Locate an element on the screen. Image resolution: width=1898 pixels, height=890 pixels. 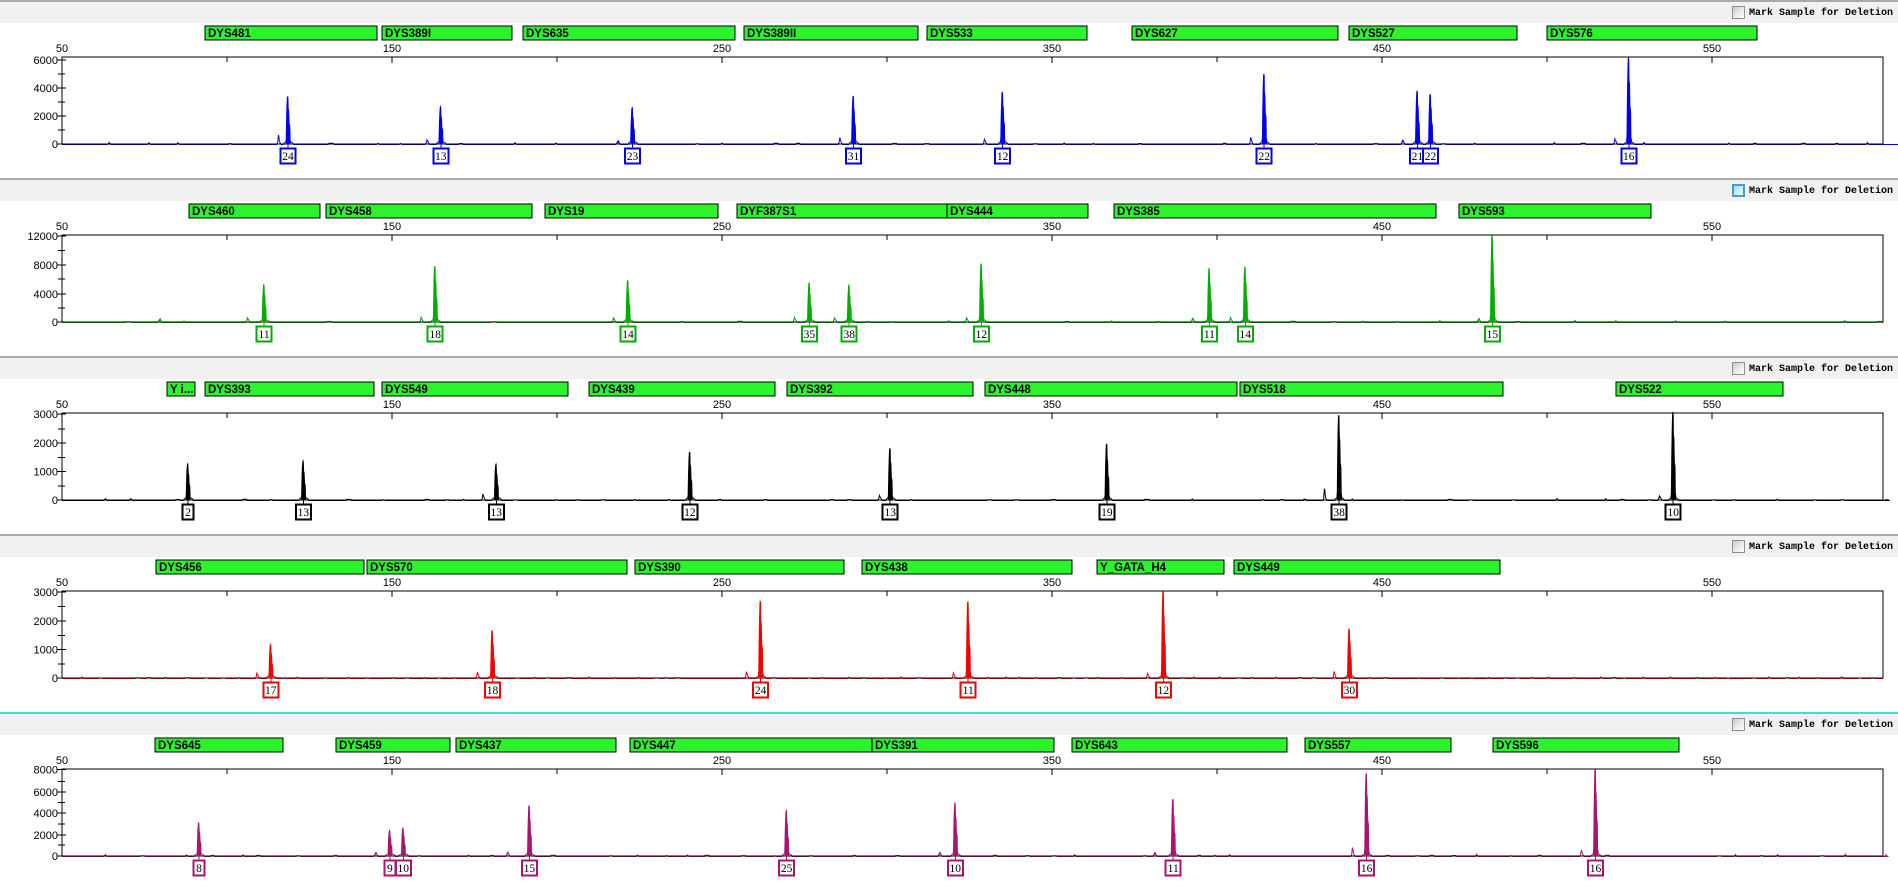
svg-text: DYS459 is located at coordinates (360, 746).